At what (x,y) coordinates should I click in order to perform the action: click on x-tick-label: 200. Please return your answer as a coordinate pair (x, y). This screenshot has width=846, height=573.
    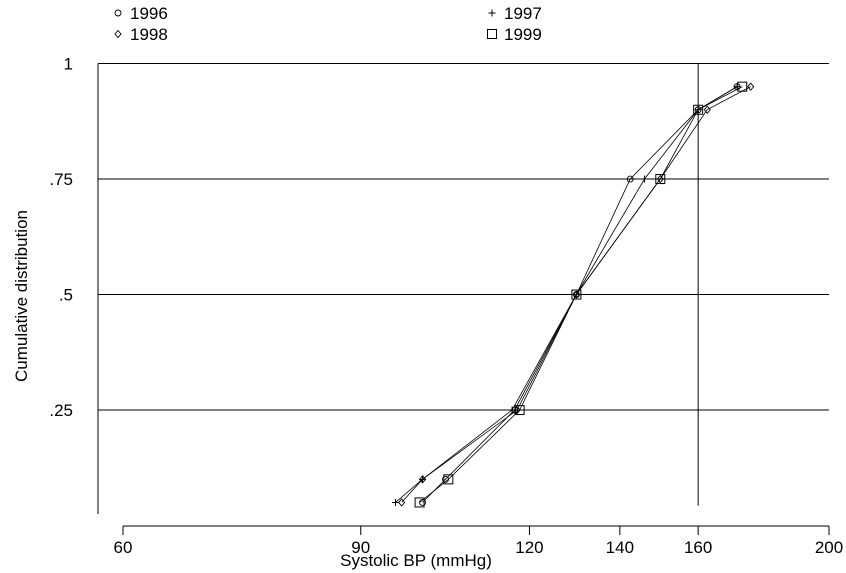
    Looking at the image, I should click on (829, 547).